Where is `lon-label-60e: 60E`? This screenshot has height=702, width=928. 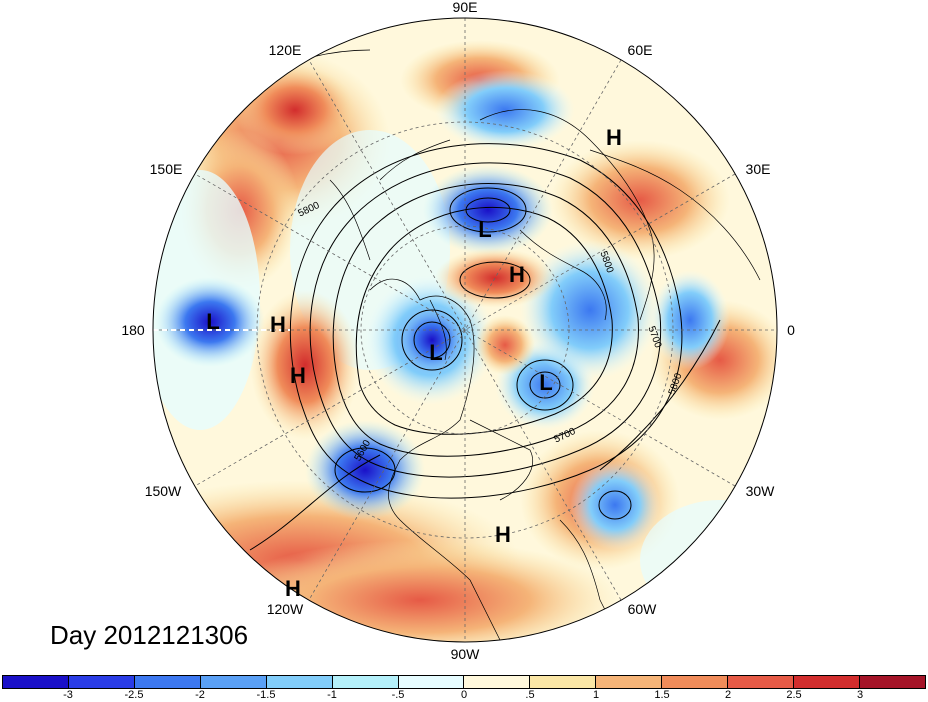 lon-label-60e: 60E is located at coordinates (640, 50).